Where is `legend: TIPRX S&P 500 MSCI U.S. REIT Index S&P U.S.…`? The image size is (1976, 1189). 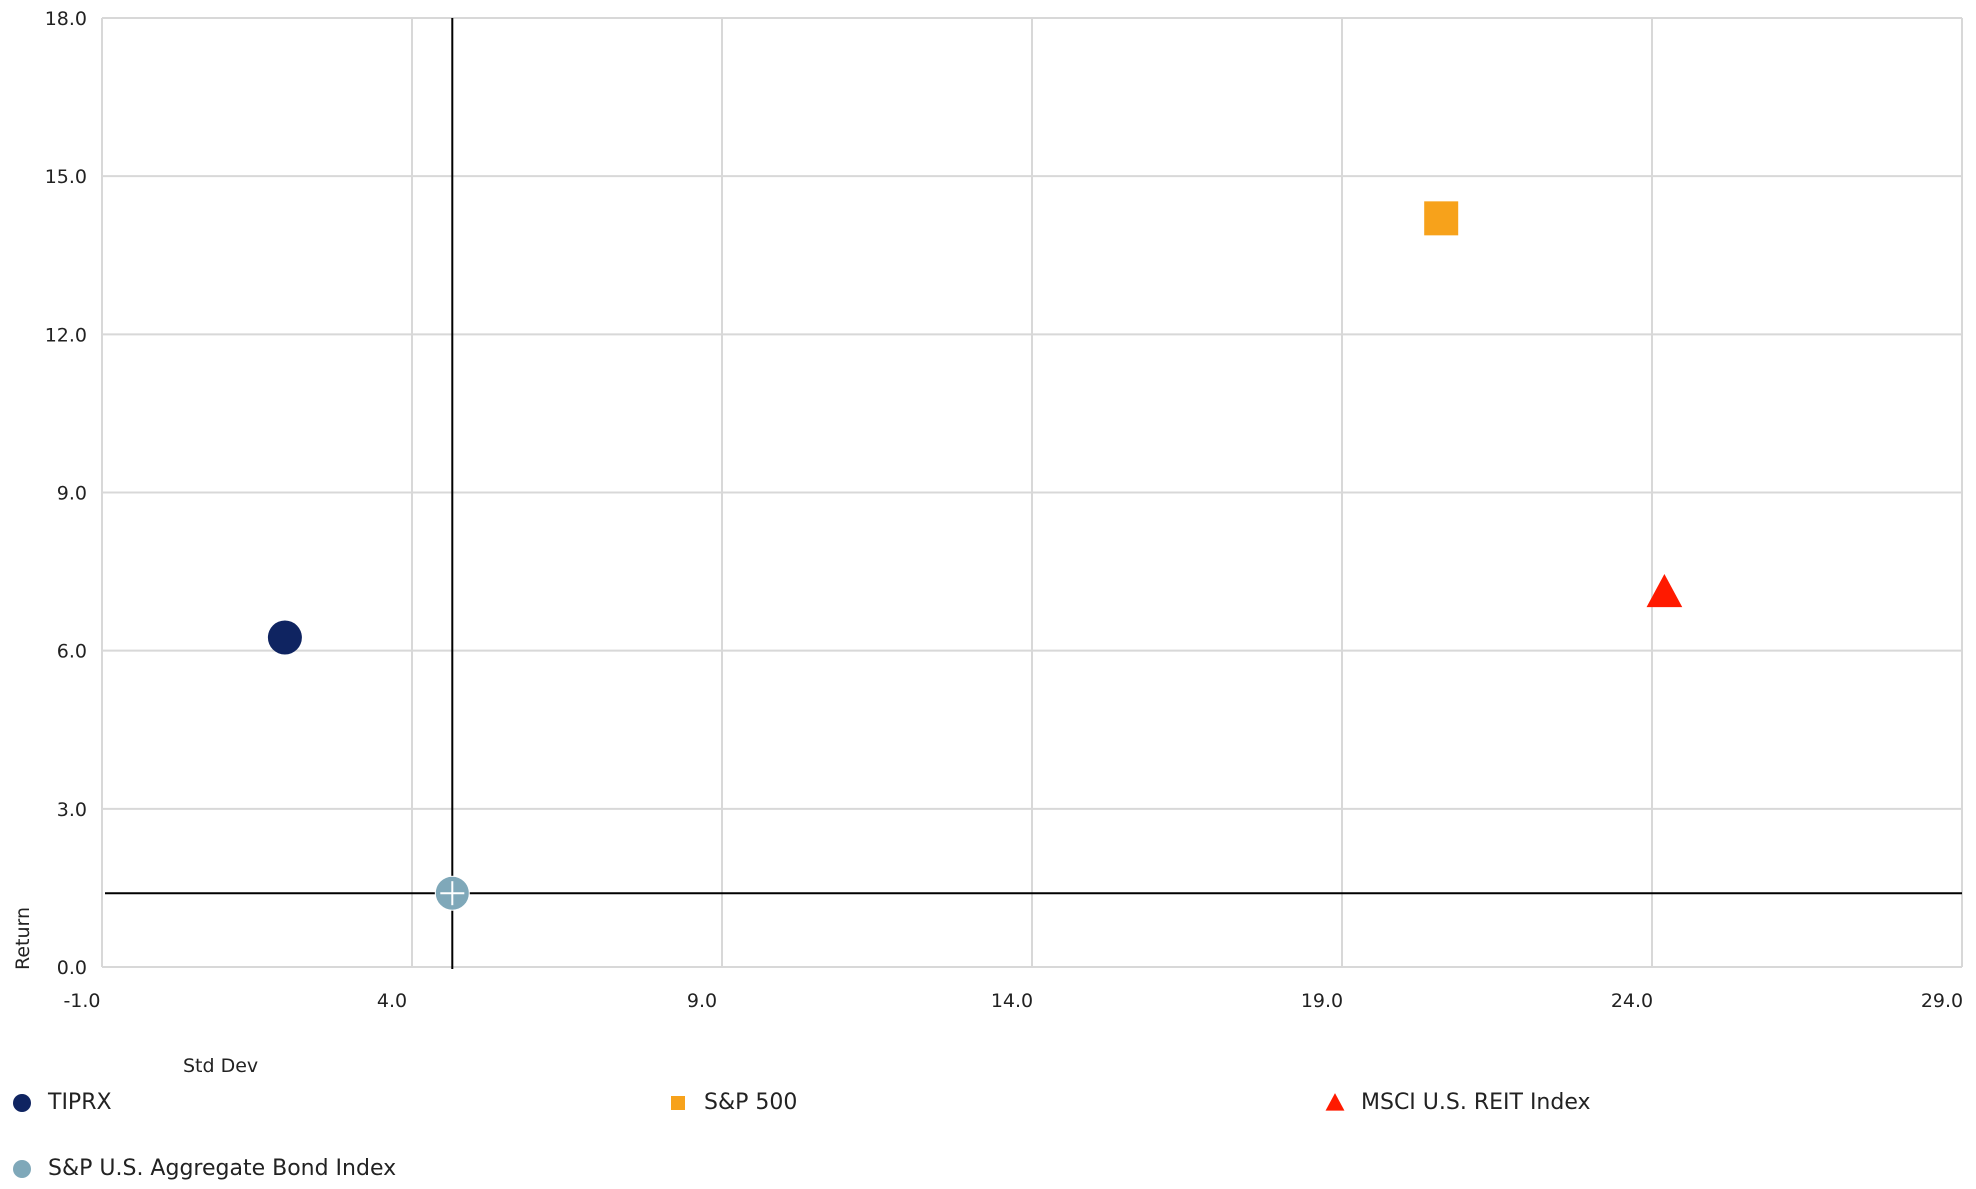 legend: TIPRX S&P 500 MSCI U.S. REIT Index S&P U.S.… is located at coordinates (988, 1139).